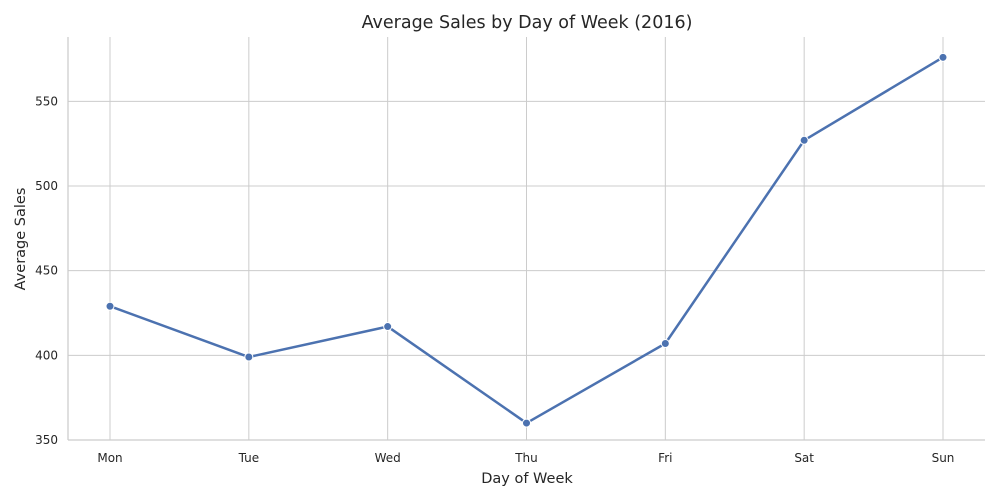 The height and width of the screenshot is (500, 1000). What do you see at coordinates (46, 101) in the screenshot?
I see `y-tick-label: 550` at bounding box center [46, 101].